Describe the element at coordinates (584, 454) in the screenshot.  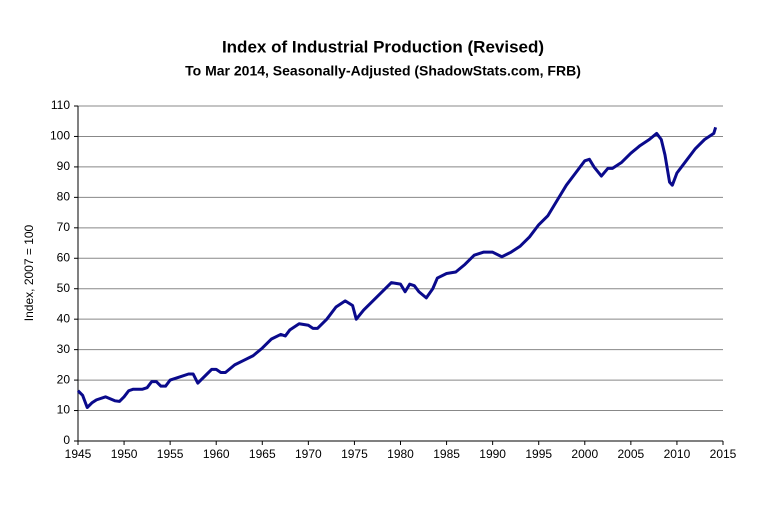
I see `x-tick-label: 2000` at that location.